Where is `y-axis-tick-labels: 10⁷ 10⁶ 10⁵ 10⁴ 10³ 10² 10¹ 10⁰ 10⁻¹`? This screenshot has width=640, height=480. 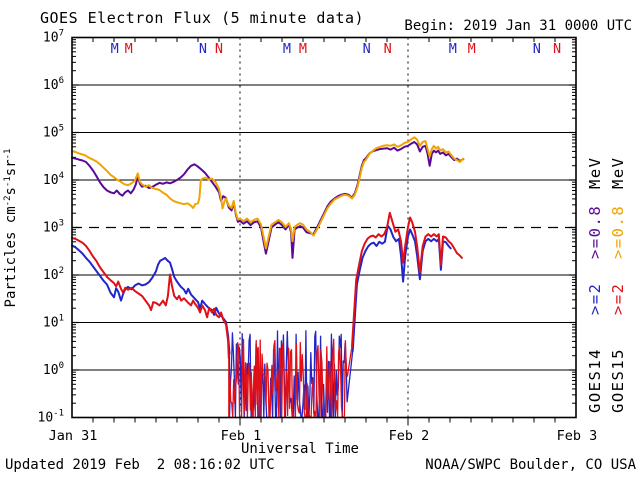 y-axis-tick-labels: 10⁷ 10⁶ 10⁵ 10⁴ 10³ 10² 10¹ 10⁰ 10⁻¹ is located at coordinates (51, 227).